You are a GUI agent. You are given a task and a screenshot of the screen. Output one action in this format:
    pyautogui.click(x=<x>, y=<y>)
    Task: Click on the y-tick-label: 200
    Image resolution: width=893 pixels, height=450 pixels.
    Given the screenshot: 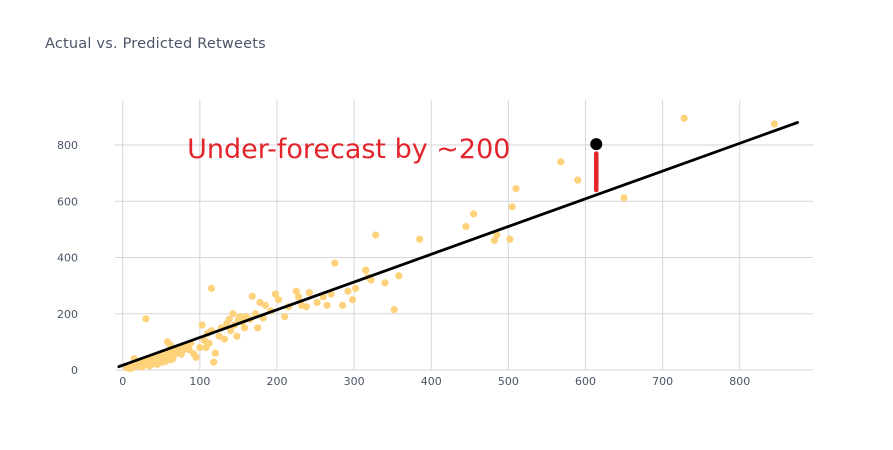 What is the action you would take?
    pyautogui.click(x=67, y=314)
    